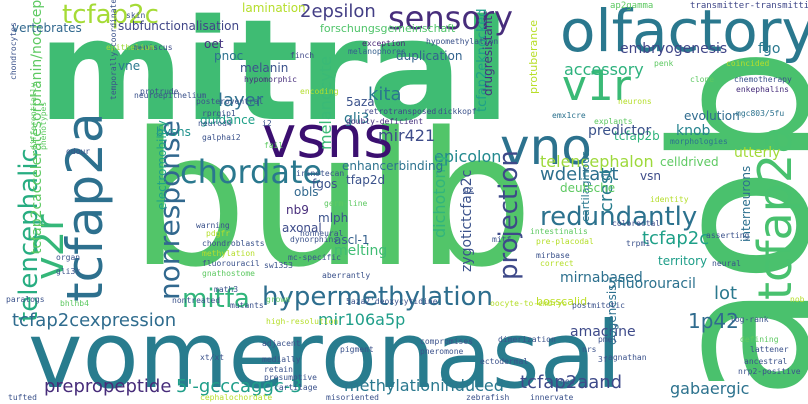  Describe the element at coordinates (446, 341) in the screenshot. I see `word-compromises: compromises` at that location.